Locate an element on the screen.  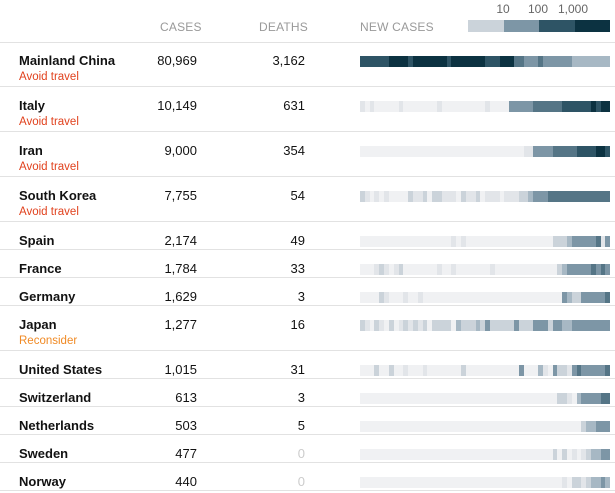
table-row: Spain 2,174 49 is located at coordinates (307, 236).